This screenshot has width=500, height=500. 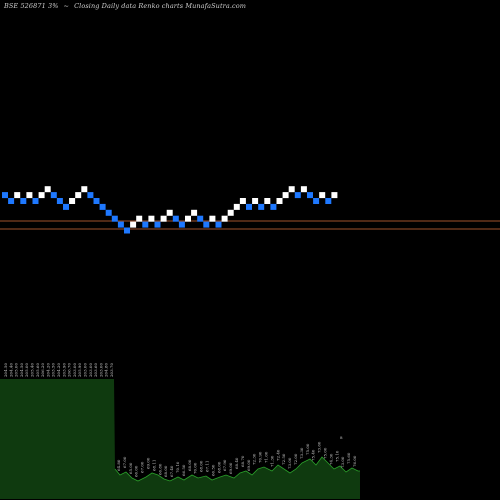 What do you see at coordinates (136, 471) in the screenshot?
I see `price-label-bottom: 66.00` at bounding box center [136, 471].